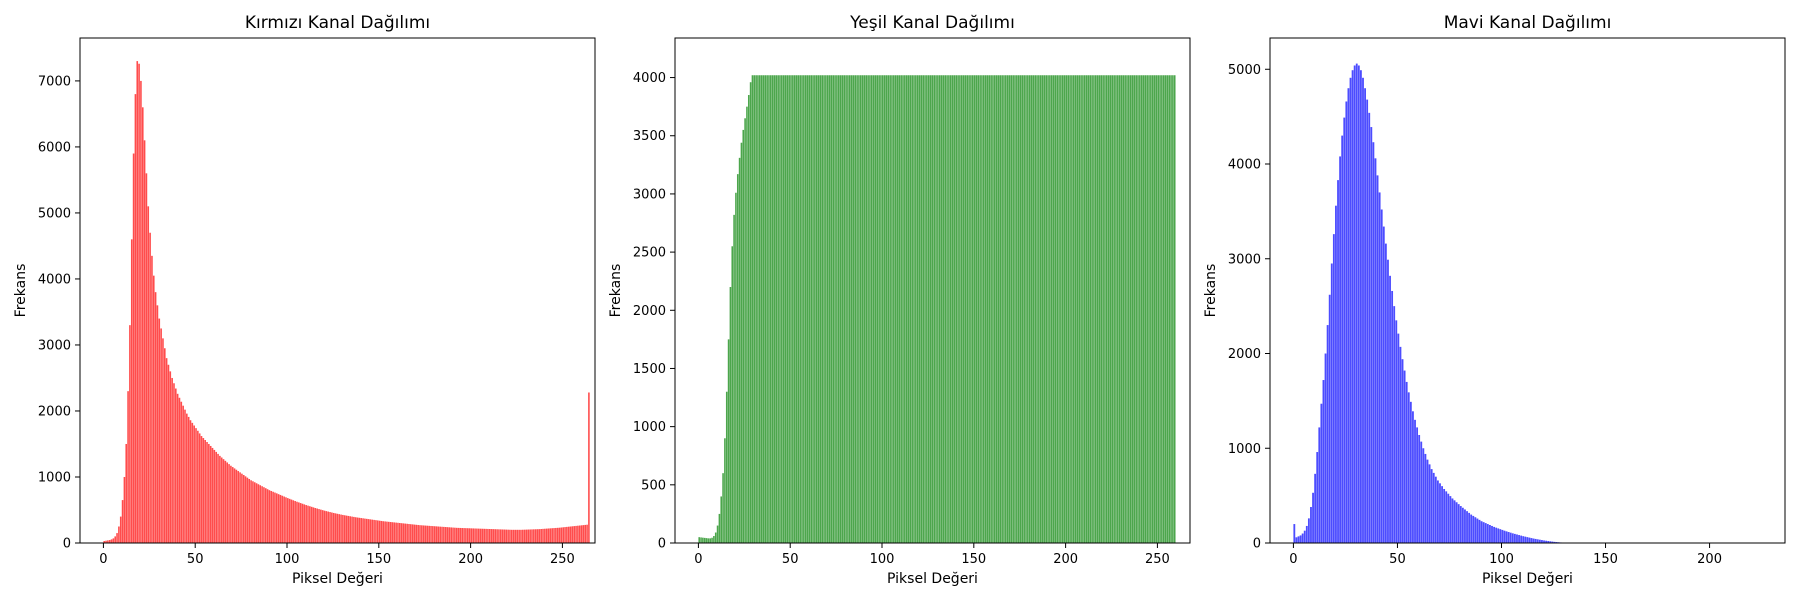 Image resolution: width=1800 pixels, height=600 pixels. What do you see at coordinates (1432, 303) in the screenshot?
I see `histogram-bars` at bounding box center [1432, 303].